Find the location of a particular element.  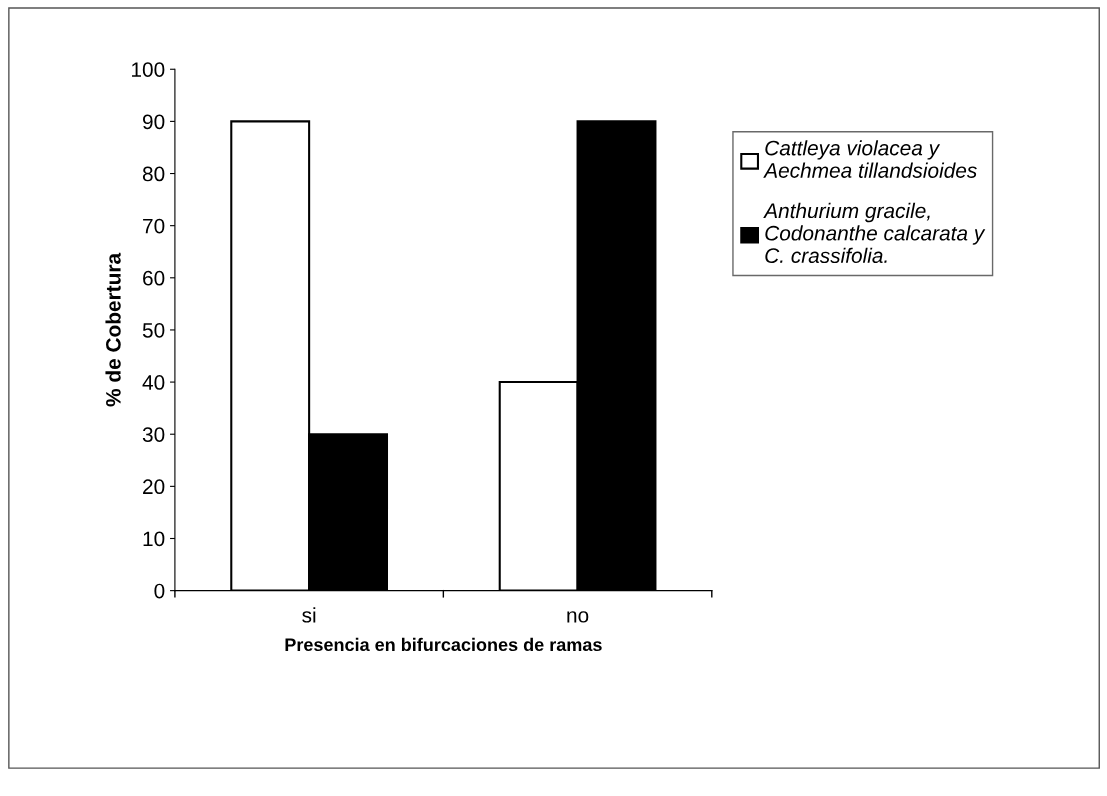

y-tick-label: 60 is located at coordinates (154, 278).